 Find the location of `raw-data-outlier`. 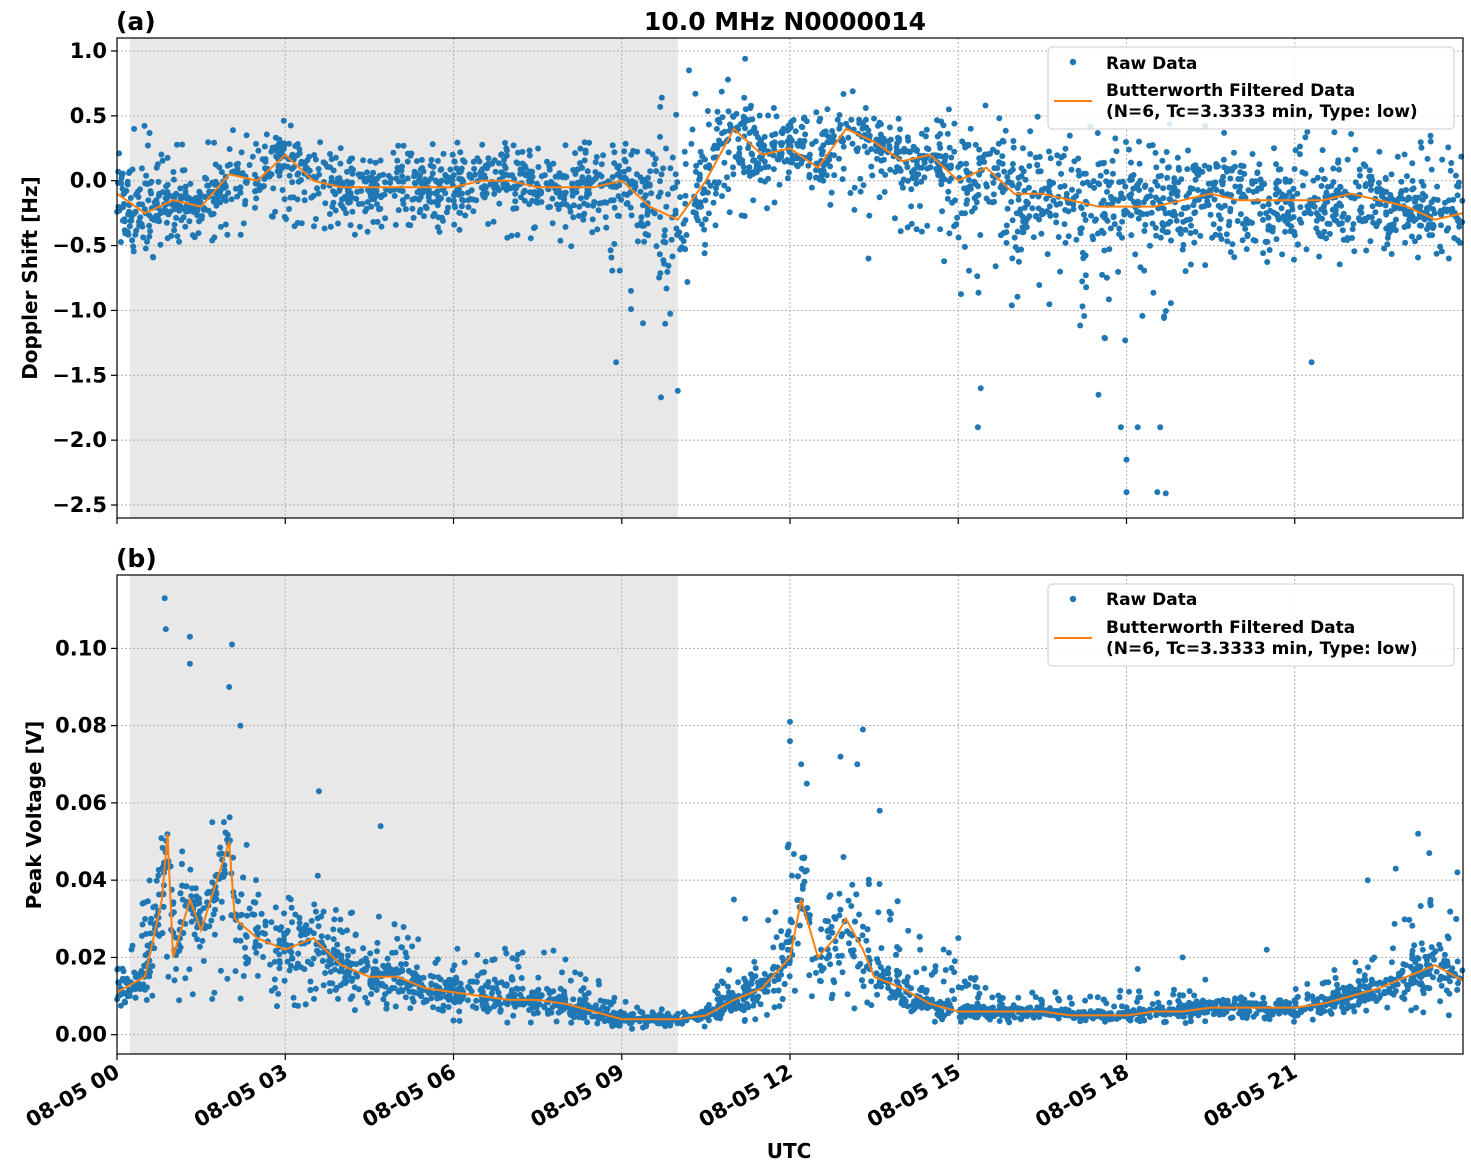

raw-data-outlier is located at coordinates (1098, 394).